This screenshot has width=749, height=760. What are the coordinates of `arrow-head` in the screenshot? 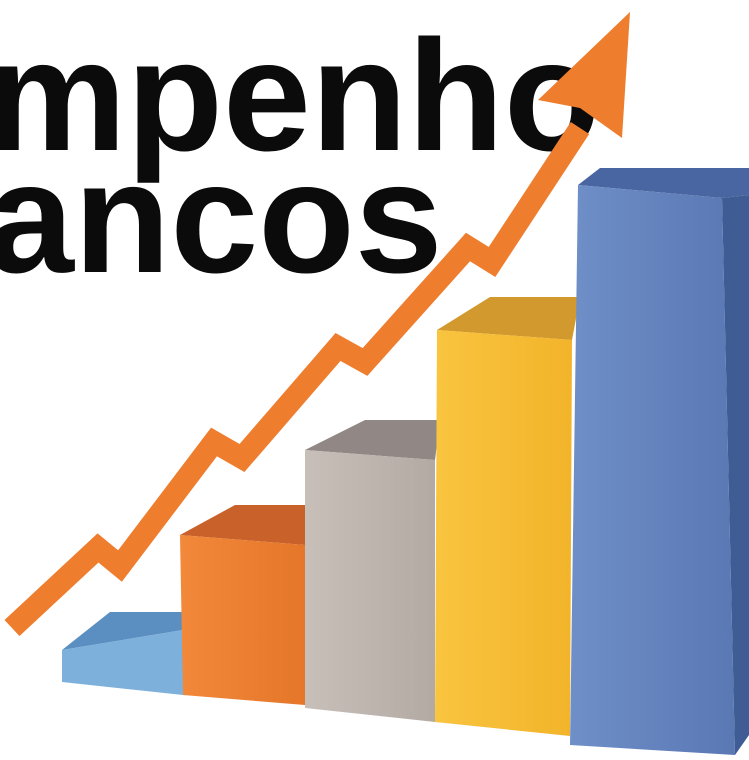 It's located at (584, 75).